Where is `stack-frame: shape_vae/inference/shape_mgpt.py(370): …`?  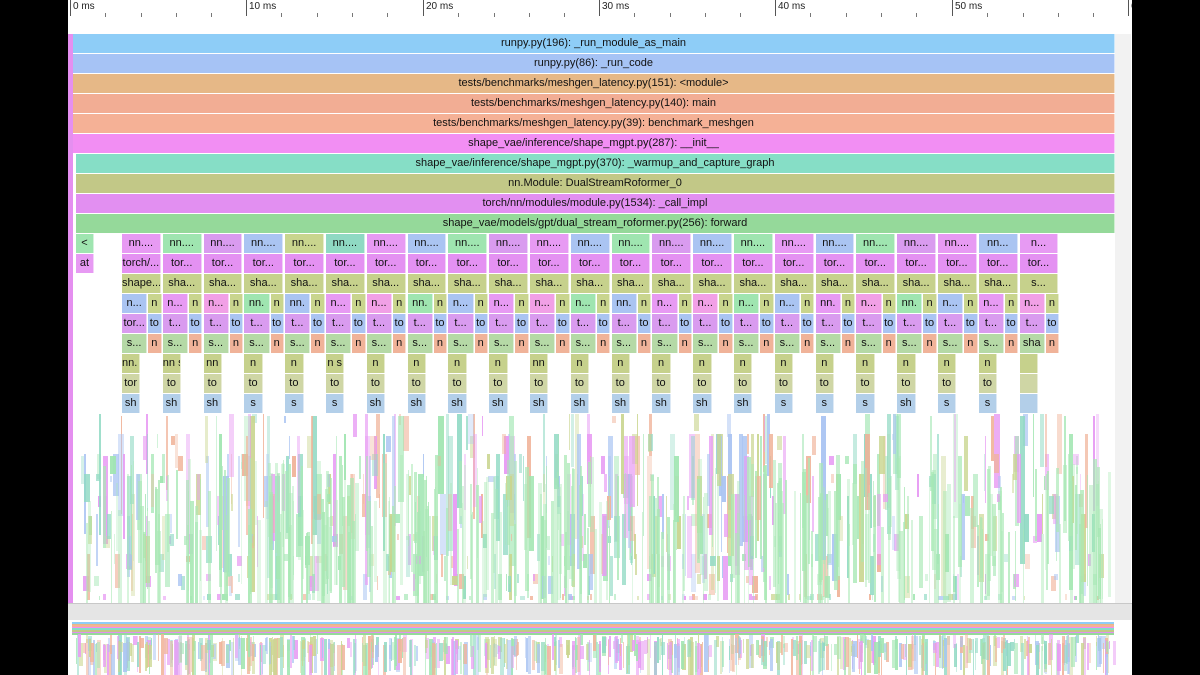 stack-frame: shape_vae/inference/shape_mgpt.py(370): … is located at coordinates (595, 163).